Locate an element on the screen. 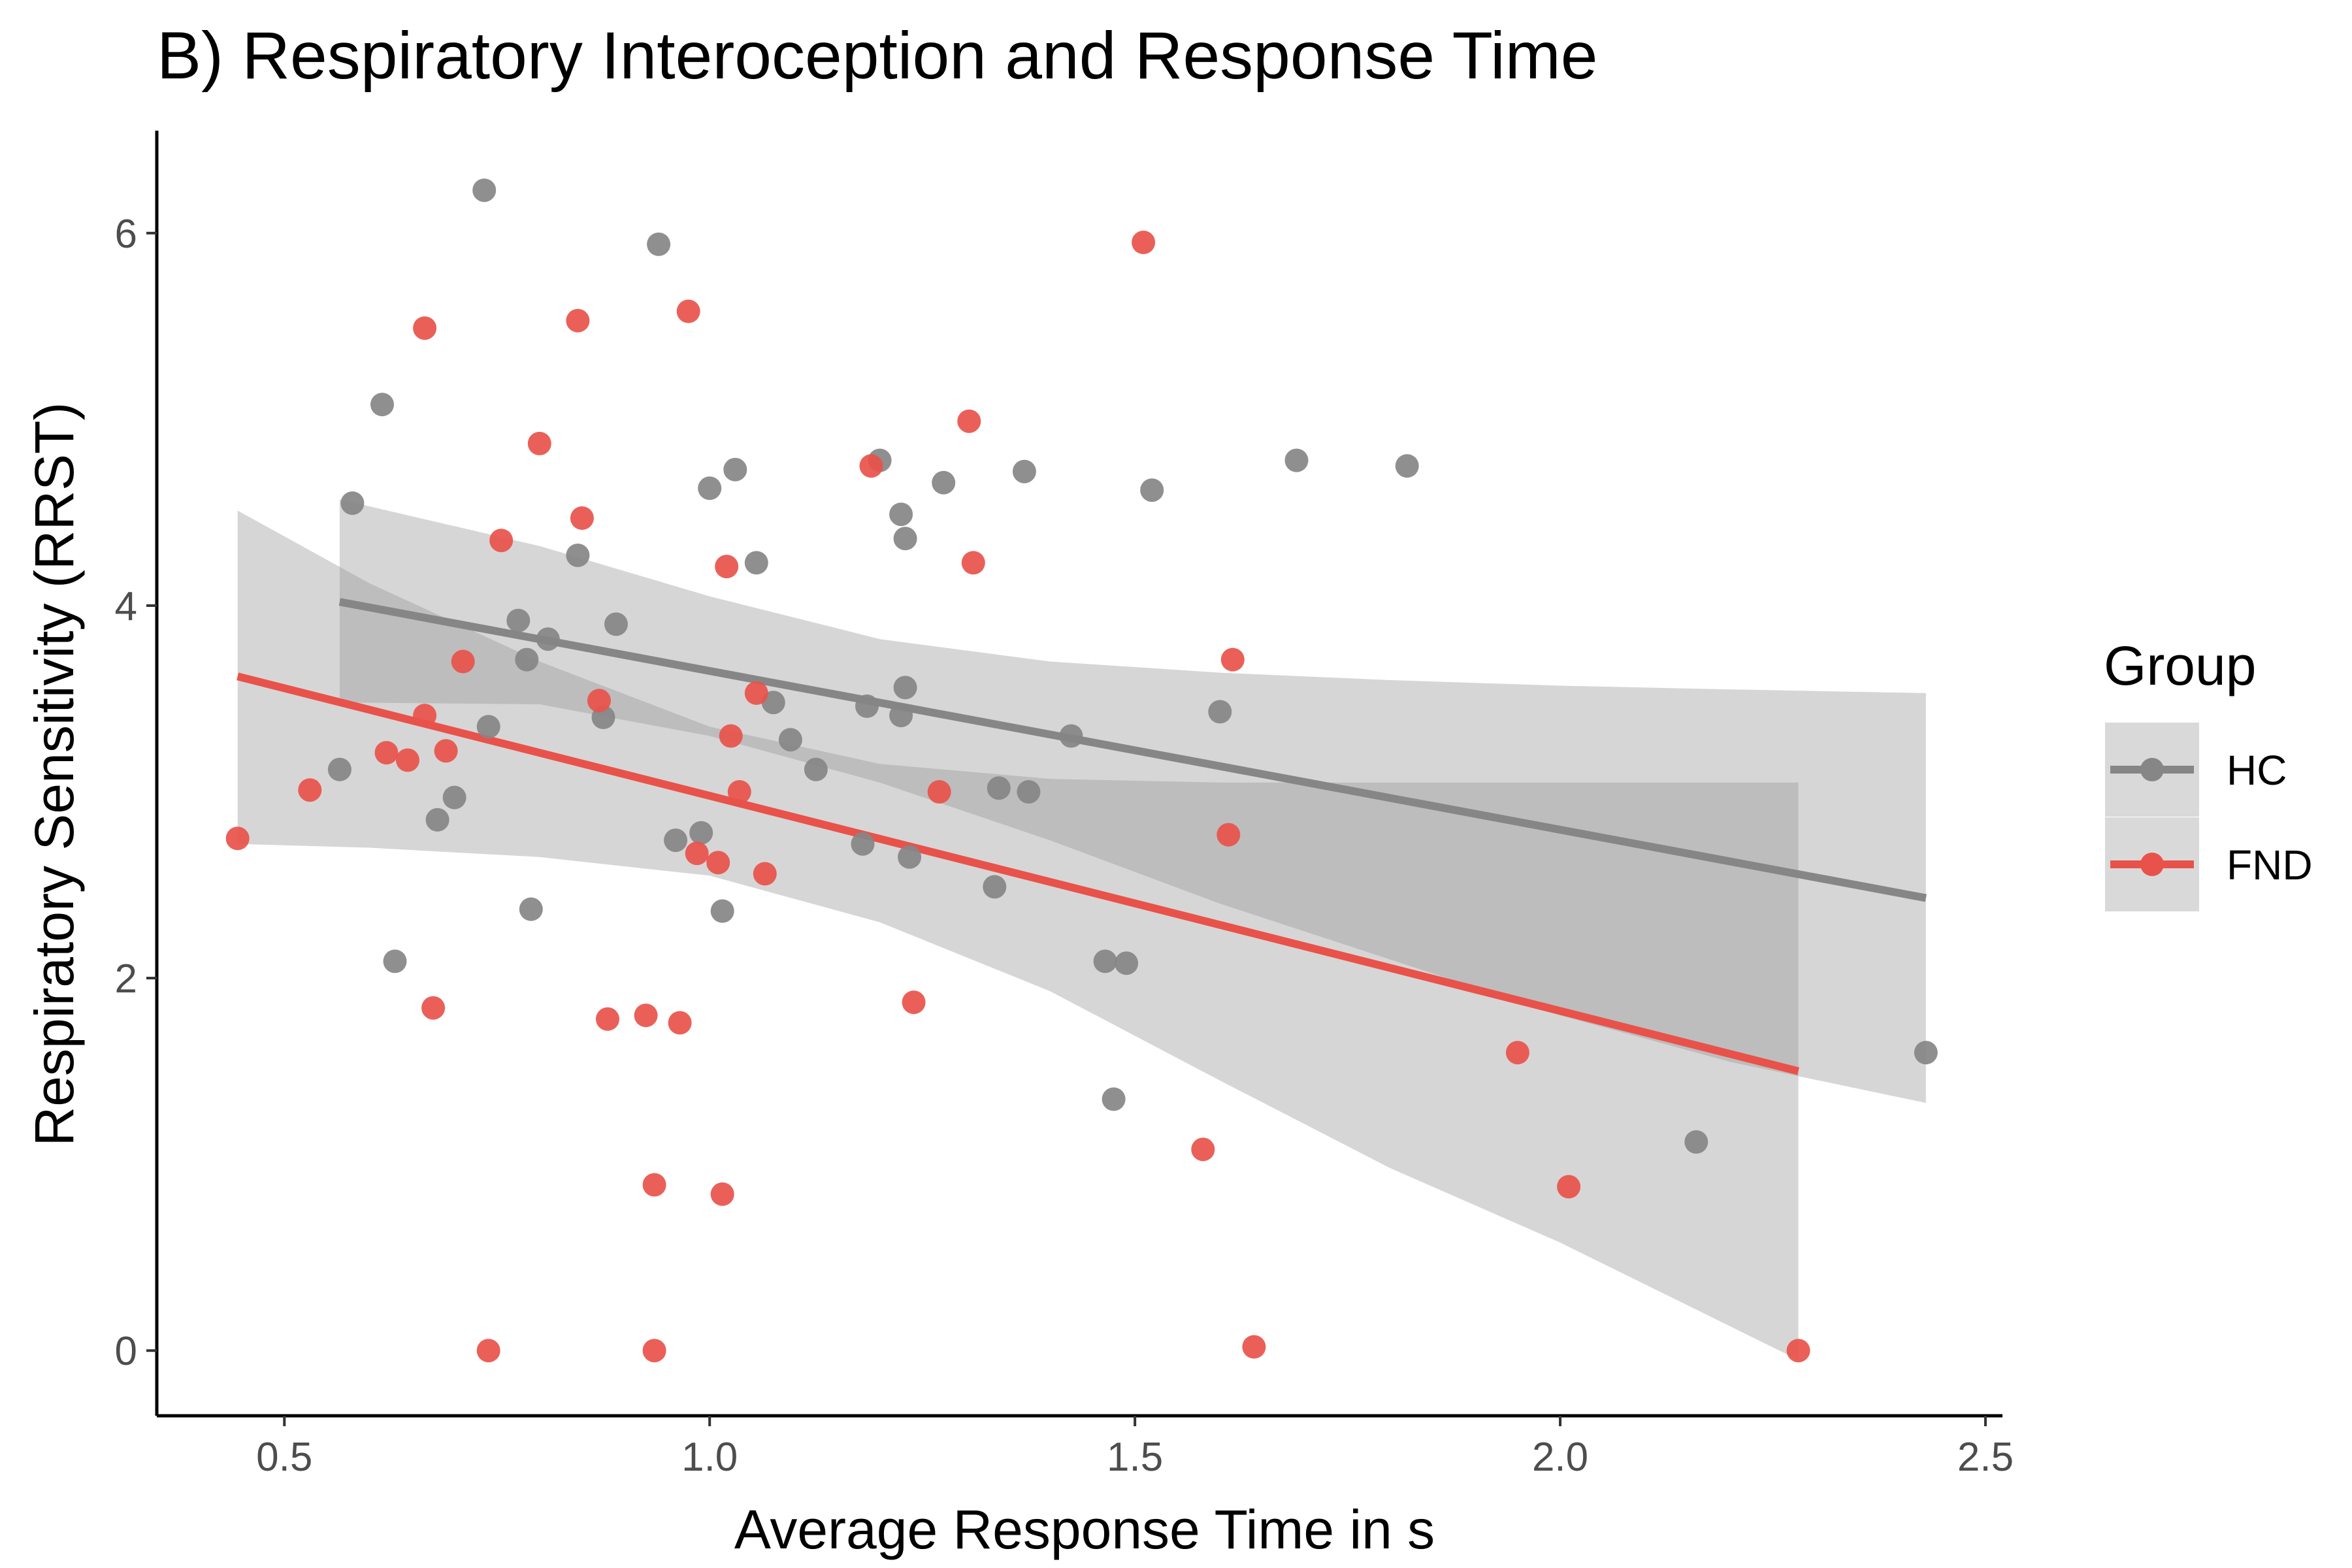 The height and width of the screenshot is (1568, 2352). y-tick-label: 0 is located at coordinates (126, 1351).